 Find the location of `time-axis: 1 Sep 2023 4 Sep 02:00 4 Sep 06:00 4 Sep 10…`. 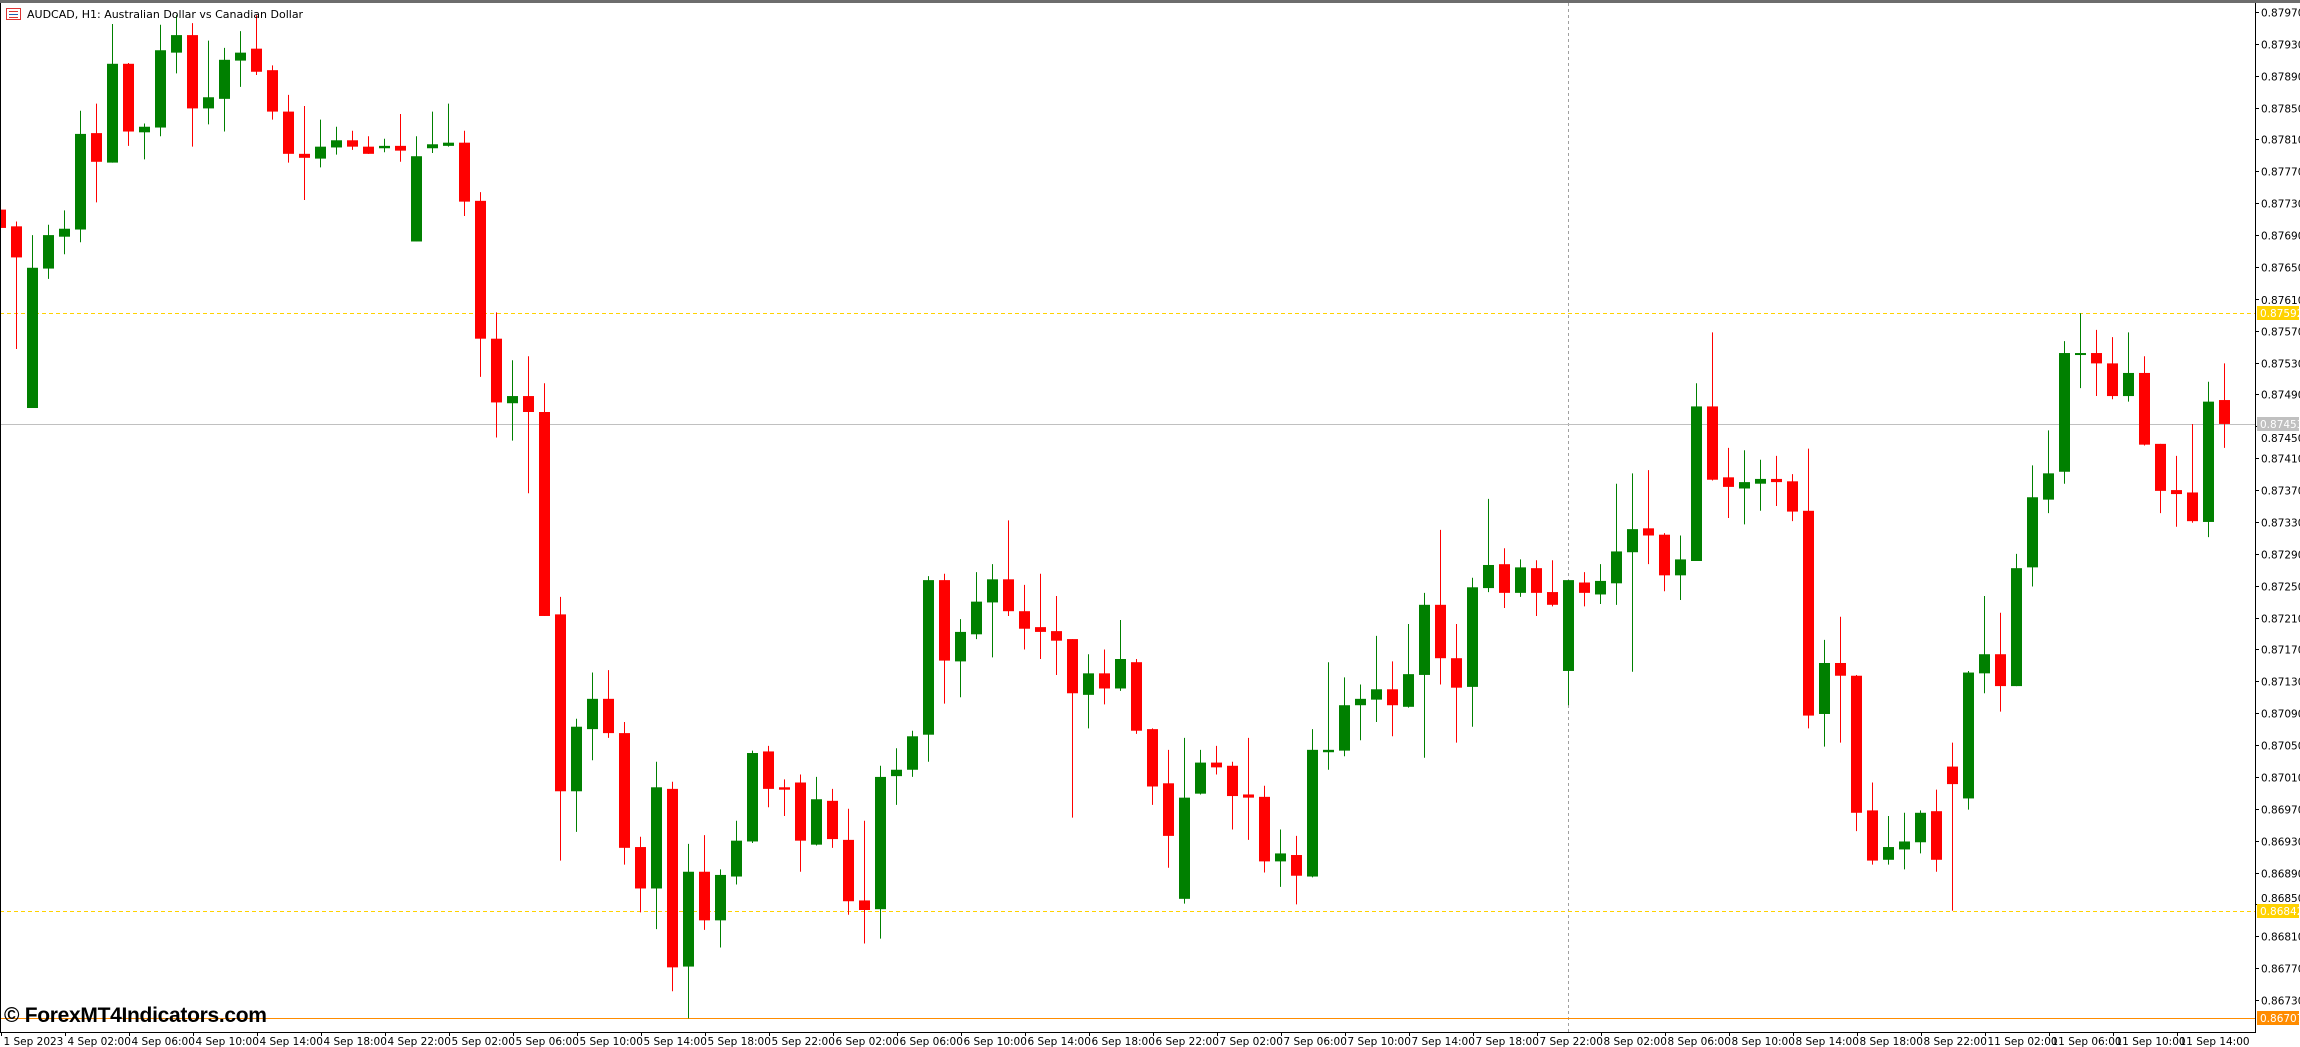

time-axis: 1 Sep 2023 4 Sep 02:00 4 Sep 06:00 4 Sep 10… is located at coordinates (1125, 1039).